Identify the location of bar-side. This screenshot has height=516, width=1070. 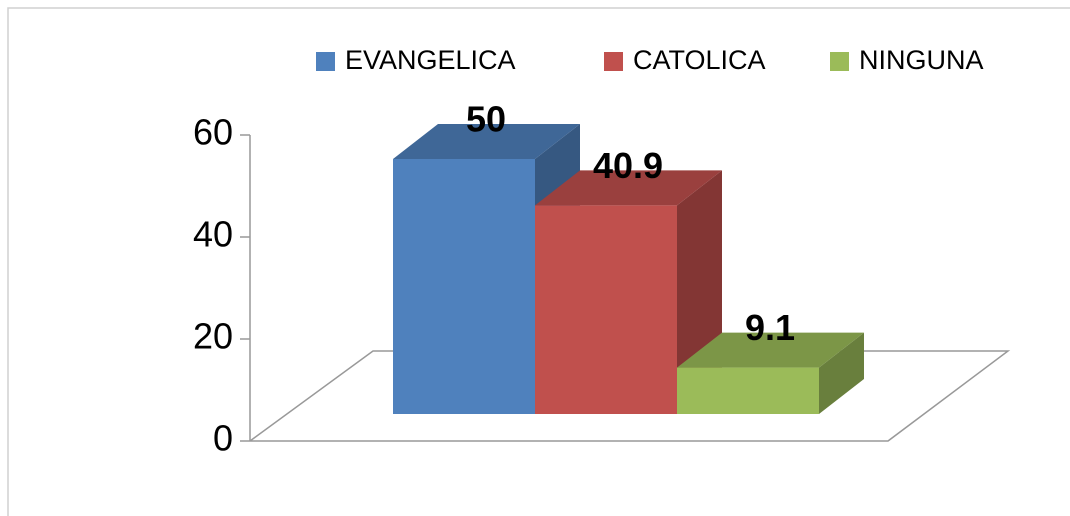
(841, 373).